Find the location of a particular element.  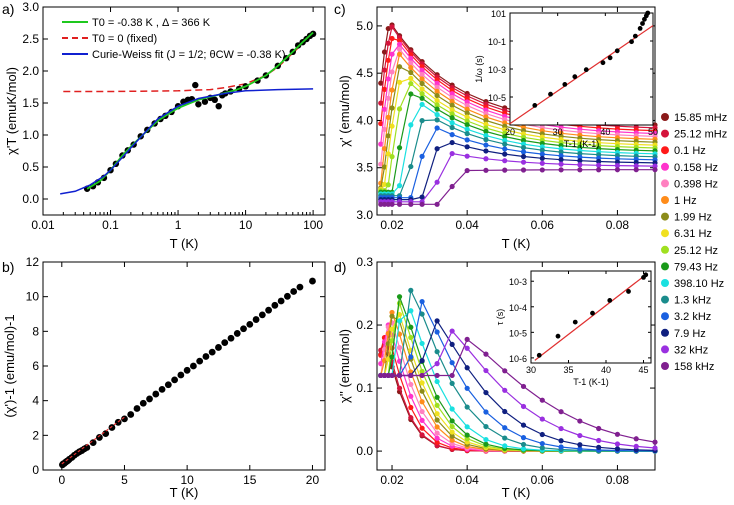

y-tick-label-b: 4 is located at coordinates (35, 401).